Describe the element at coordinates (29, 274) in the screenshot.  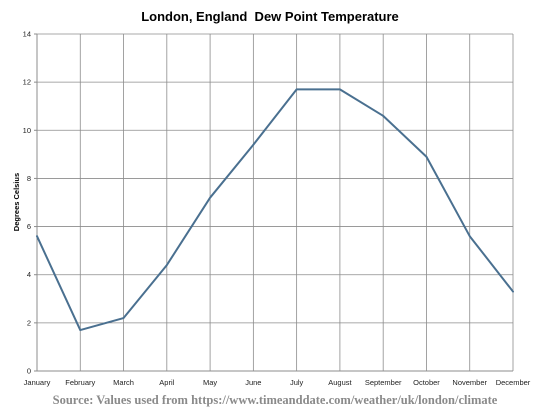
I see `y-tick-label: 4` at that location.